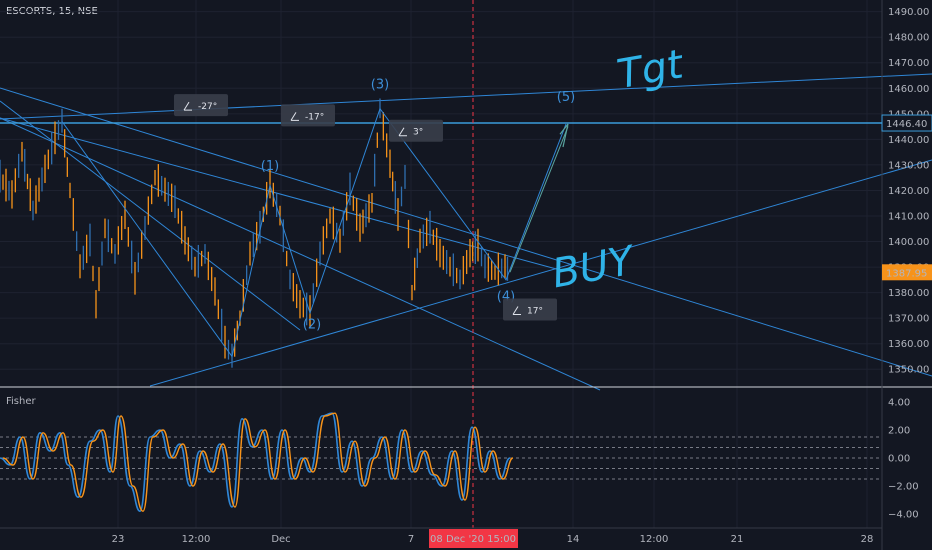 This screenshot has width=932, height=550. Describe the element at coordinates (899, 459) in the screenshot. I see `indicator-tick-label: 0.00` at that location.